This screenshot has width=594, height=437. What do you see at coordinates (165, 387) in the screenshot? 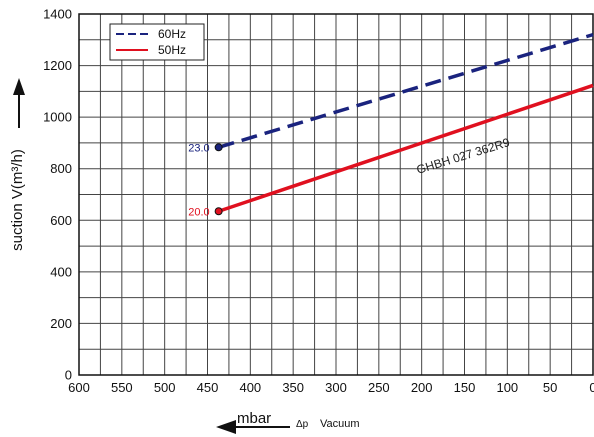
I see `x-tick-label: 500` at bounding box center [165, 387].